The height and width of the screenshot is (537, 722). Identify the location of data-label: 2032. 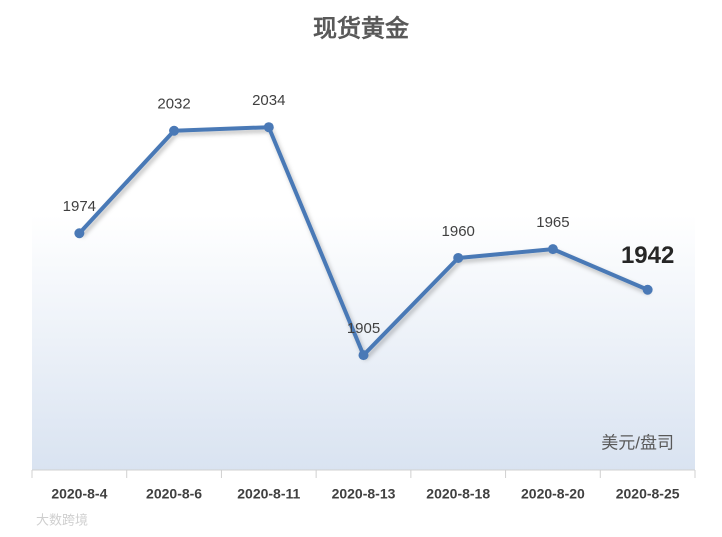
(173, 104).